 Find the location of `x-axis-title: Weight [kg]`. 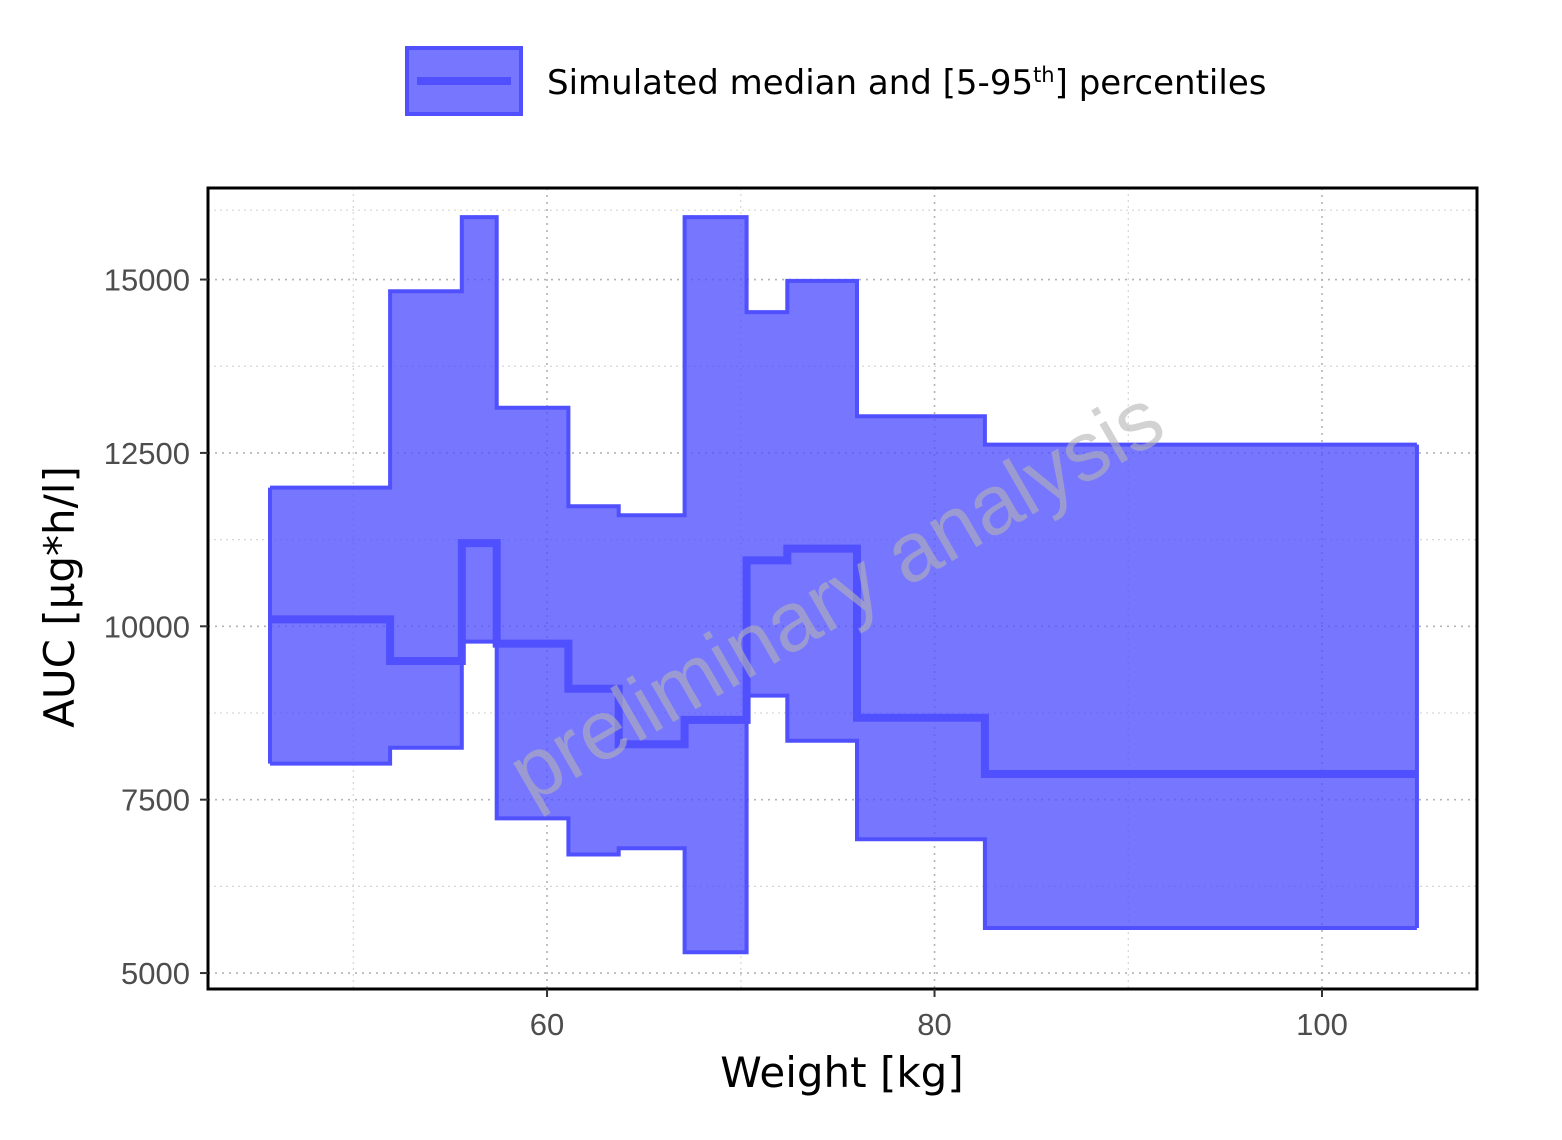

x-axis-title: Weight [kg] is located at coordinates (841, 1072).